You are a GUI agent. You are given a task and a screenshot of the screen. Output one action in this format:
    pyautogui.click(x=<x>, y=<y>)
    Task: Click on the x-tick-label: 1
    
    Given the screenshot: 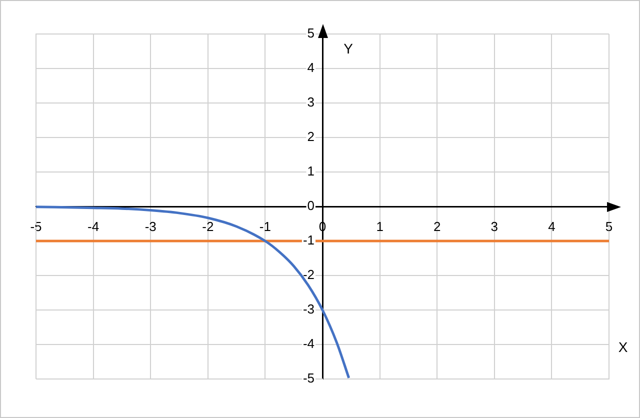 What is the action you would take?
    pyautogui.click(x=380, y=226)
    